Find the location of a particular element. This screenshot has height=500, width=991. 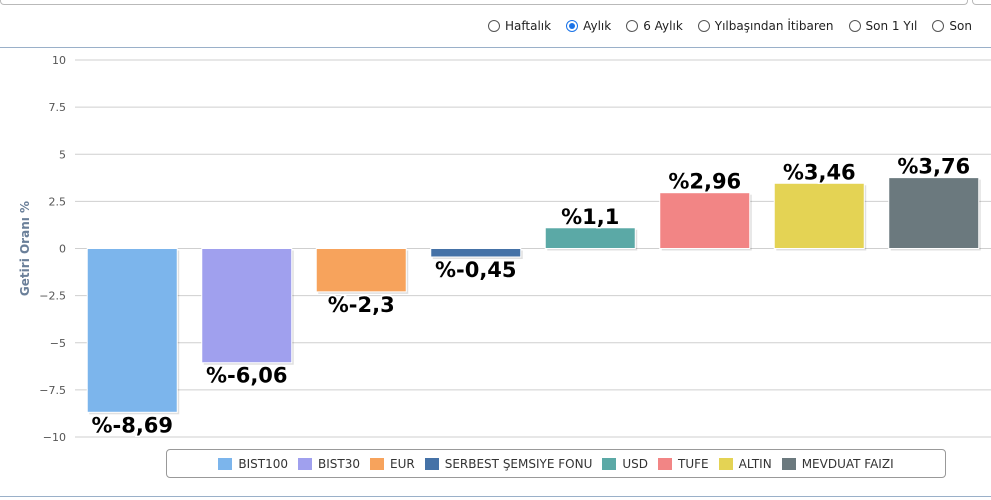

legend-item: EUR is located at coordinates (392, 464).